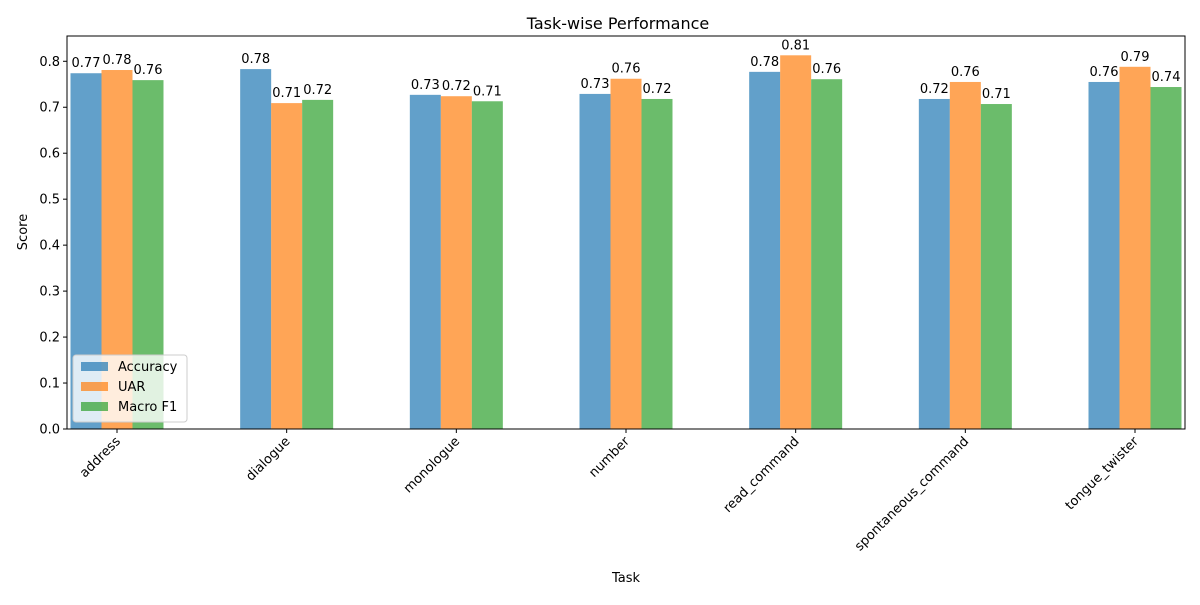 This screenshot has width=1200, height=605. I want to click on y-tick-label: 0.1, so click(49, 384).